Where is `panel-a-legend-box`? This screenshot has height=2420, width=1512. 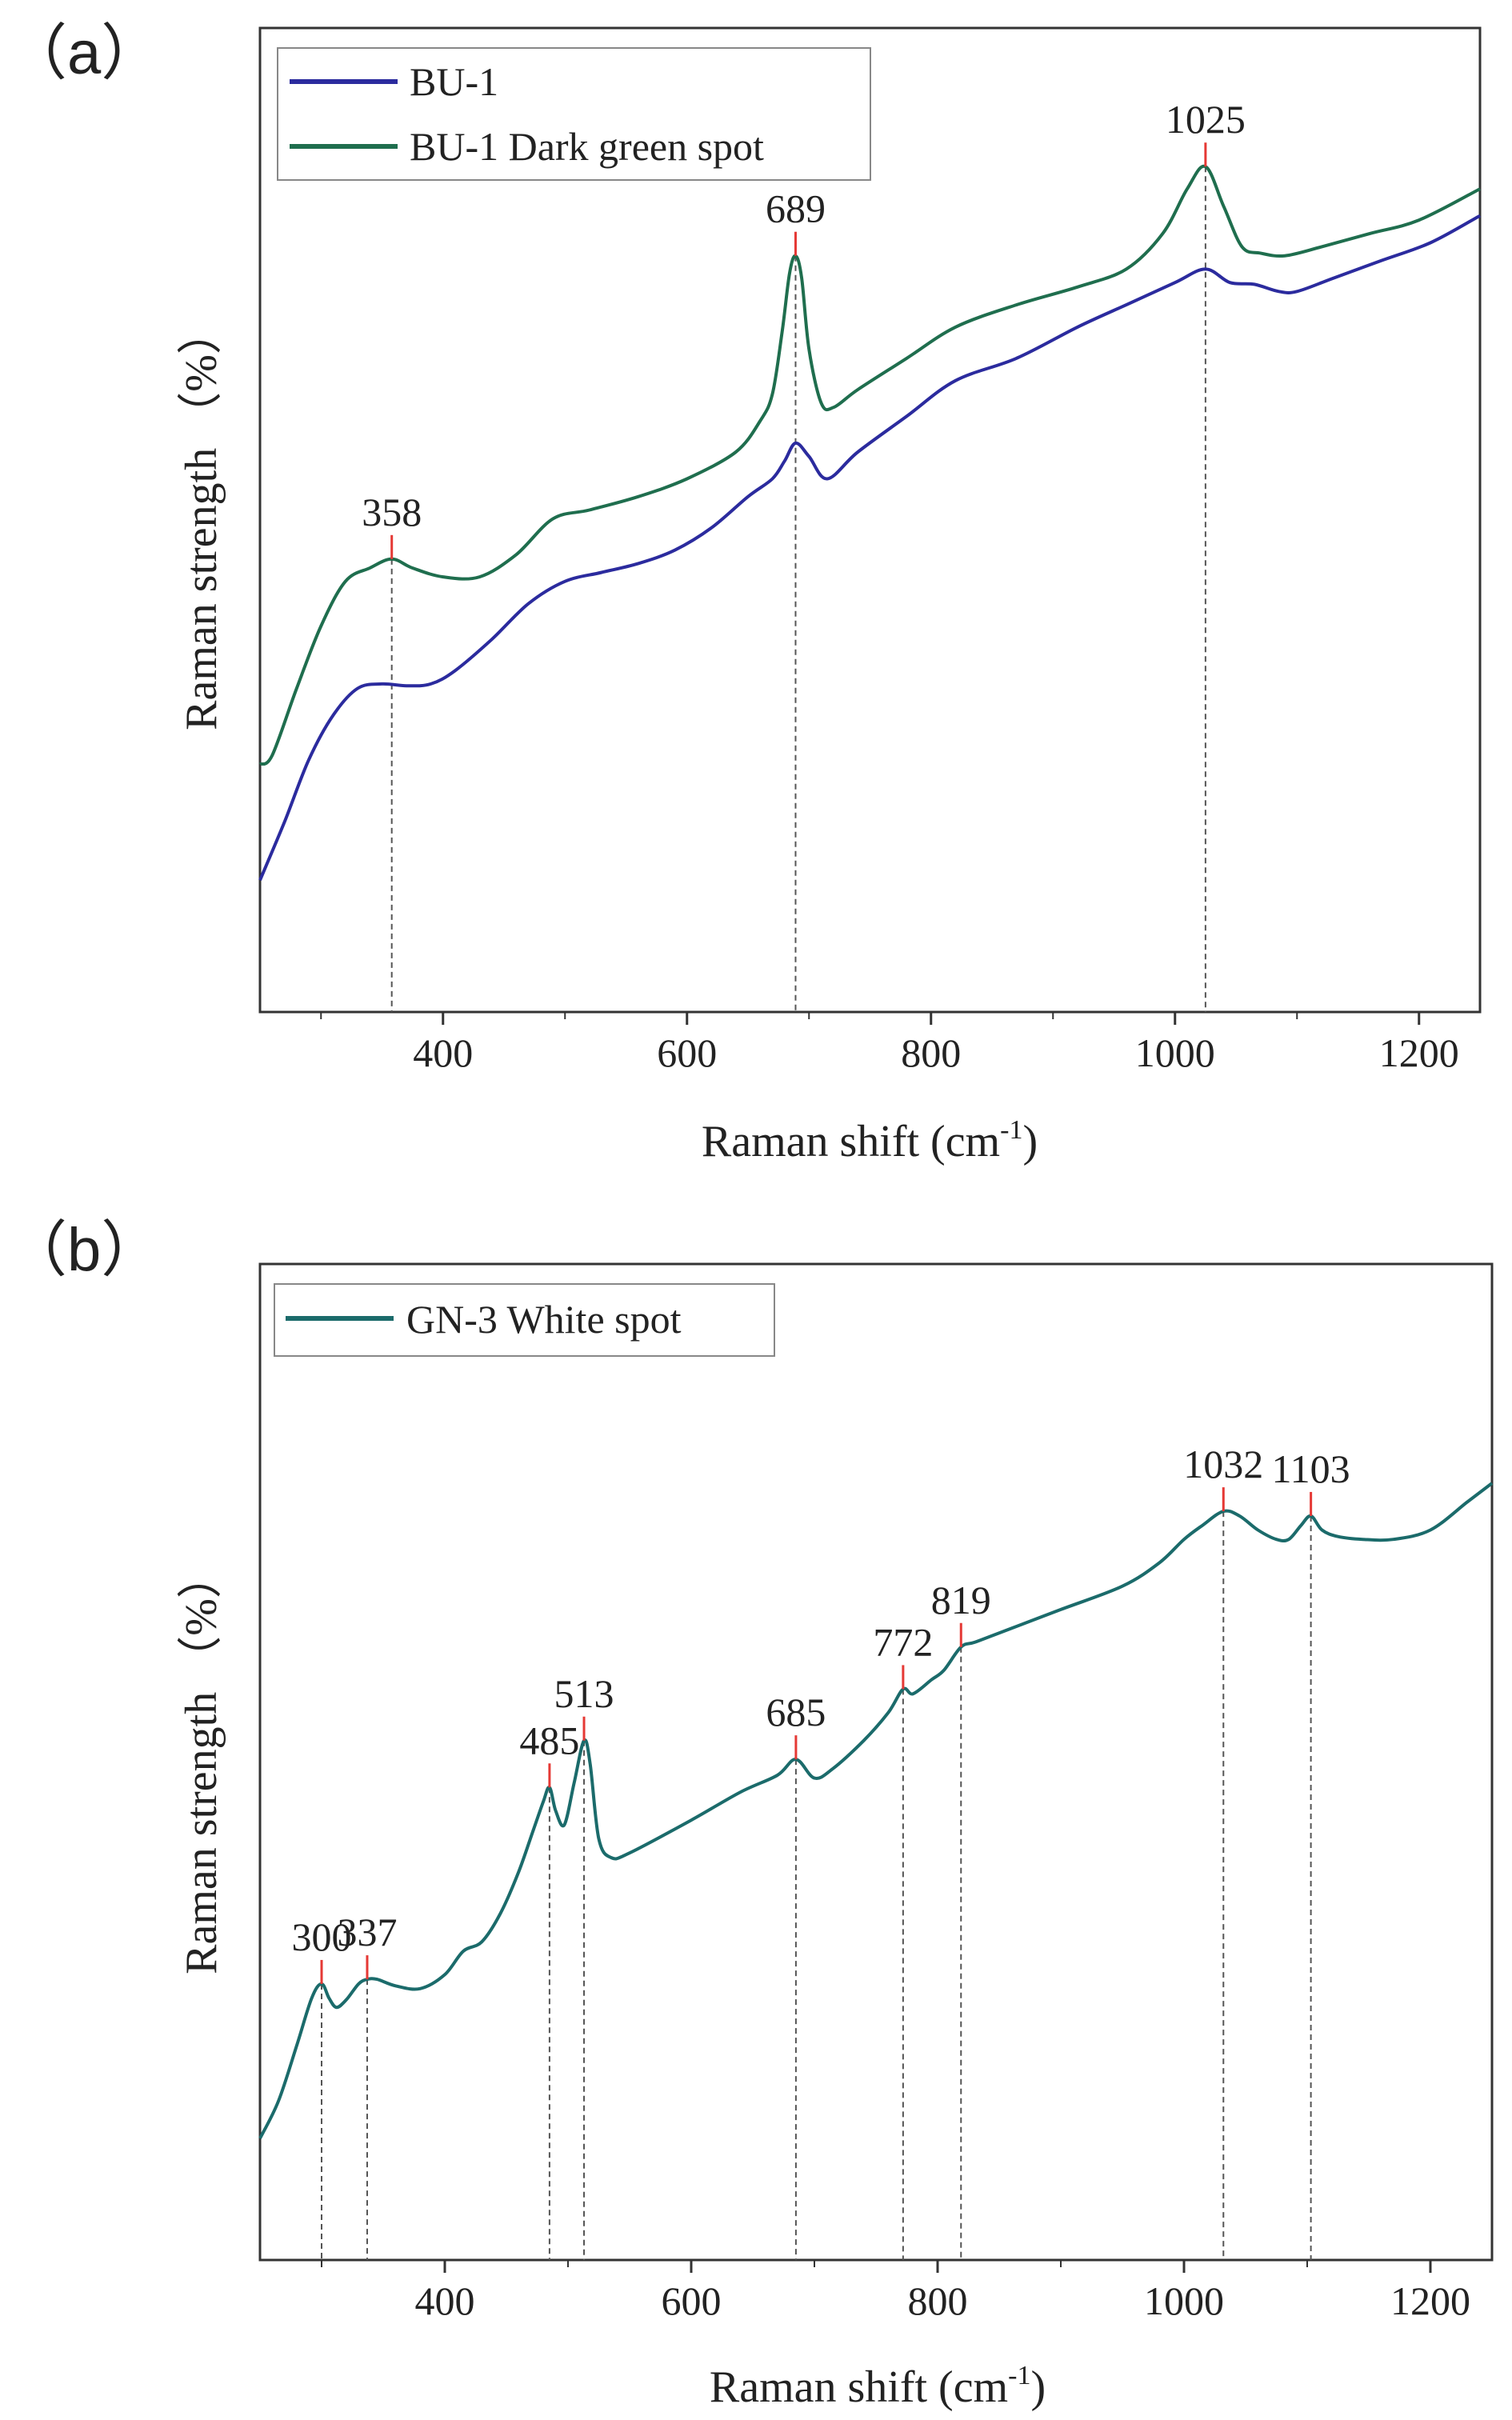
panel-a-legend-box is located at coordinates (574, 114).